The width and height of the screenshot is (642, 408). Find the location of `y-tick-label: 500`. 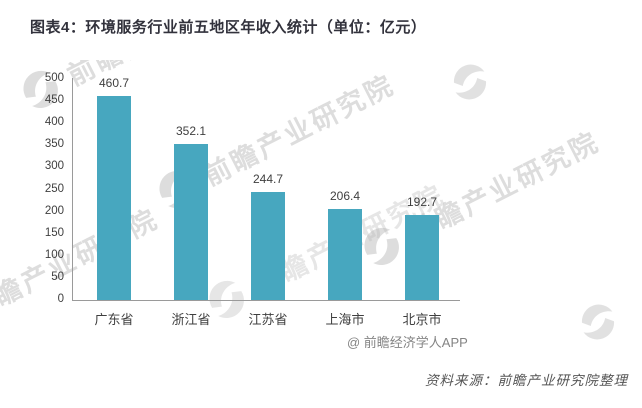

y-tick-label: 500 is located at coordinates (54, 78).